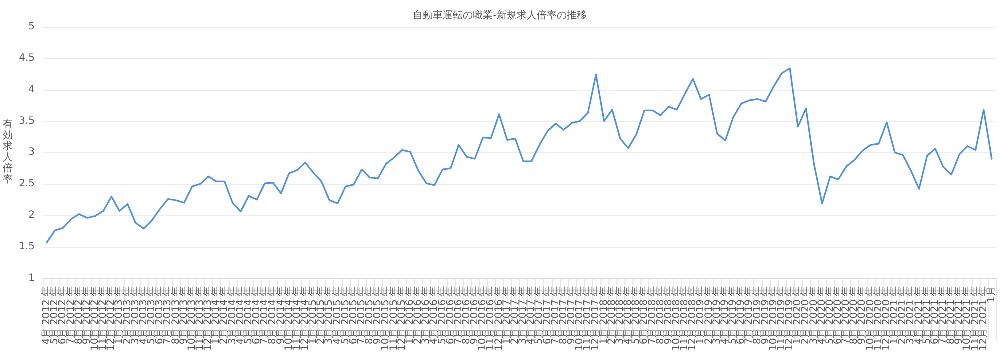  Describe the element at coordinates (31, 152) in the screenshot. I see `y-tick-label: 3` at that location.